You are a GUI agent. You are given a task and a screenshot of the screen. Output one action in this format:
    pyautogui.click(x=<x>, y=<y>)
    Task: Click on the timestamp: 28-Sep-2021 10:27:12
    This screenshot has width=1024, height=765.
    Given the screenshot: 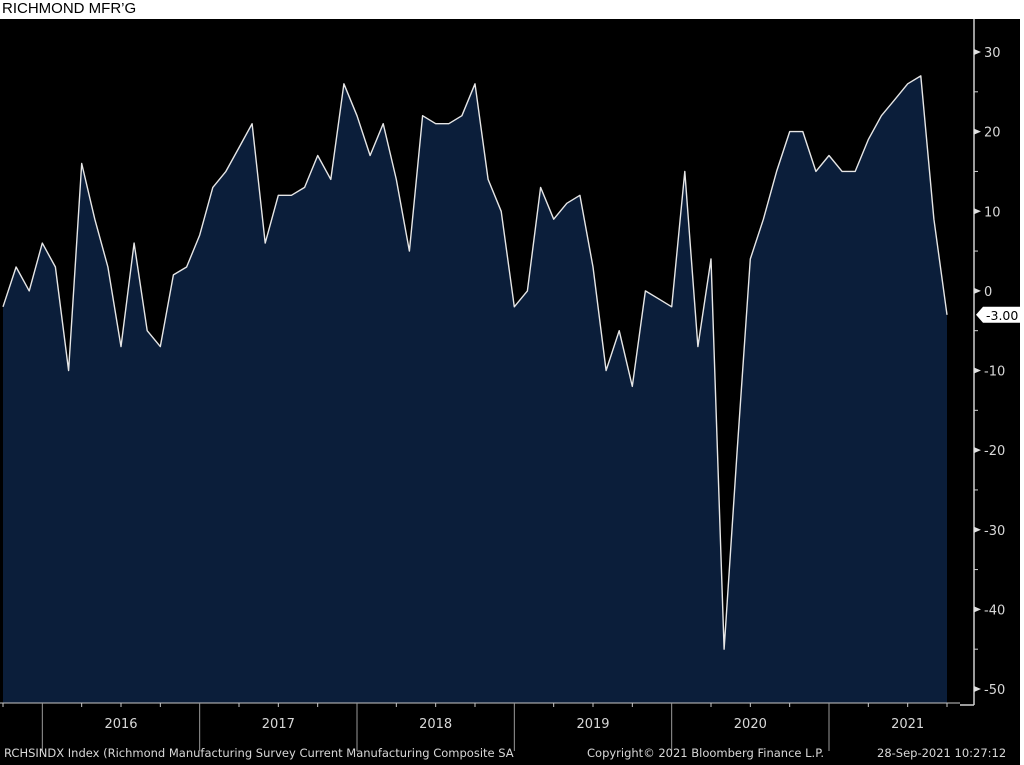 What is the action you would take?
    pyautogui.click(x=942, y=753)
    